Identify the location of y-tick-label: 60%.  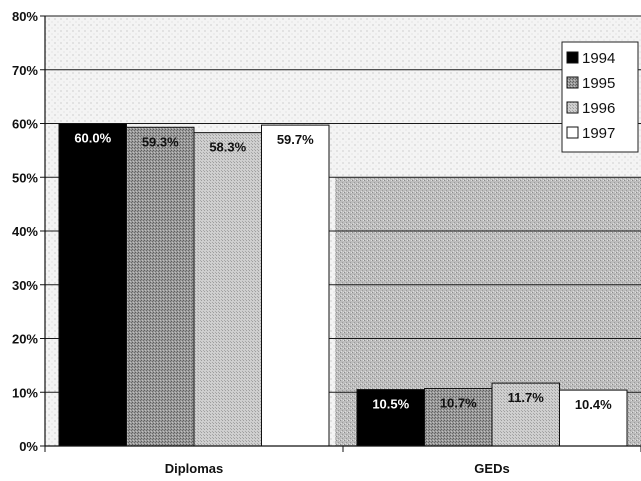
(25, 124).